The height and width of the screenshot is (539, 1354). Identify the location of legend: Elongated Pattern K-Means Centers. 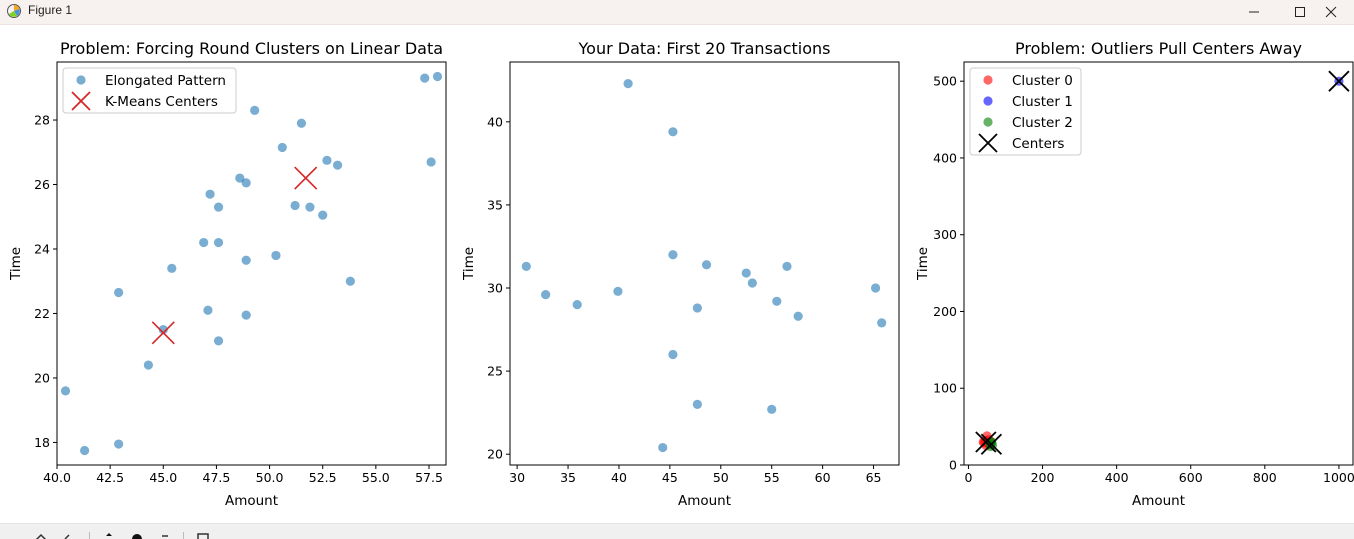
(149, 90).